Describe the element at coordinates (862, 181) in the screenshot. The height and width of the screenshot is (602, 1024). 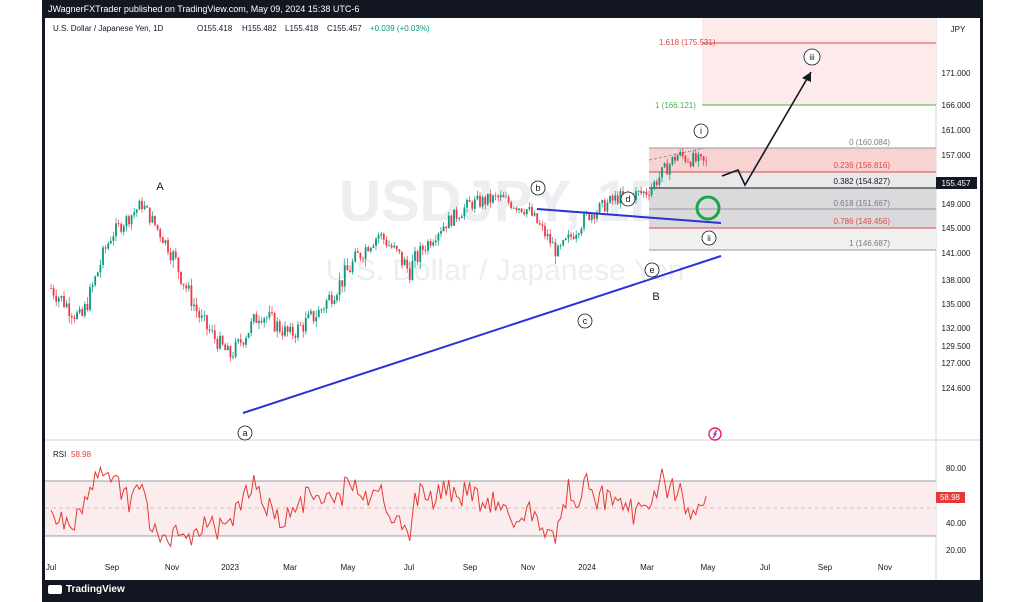
I see `fib-label-0382: 0.382 (154.827)` at that location.